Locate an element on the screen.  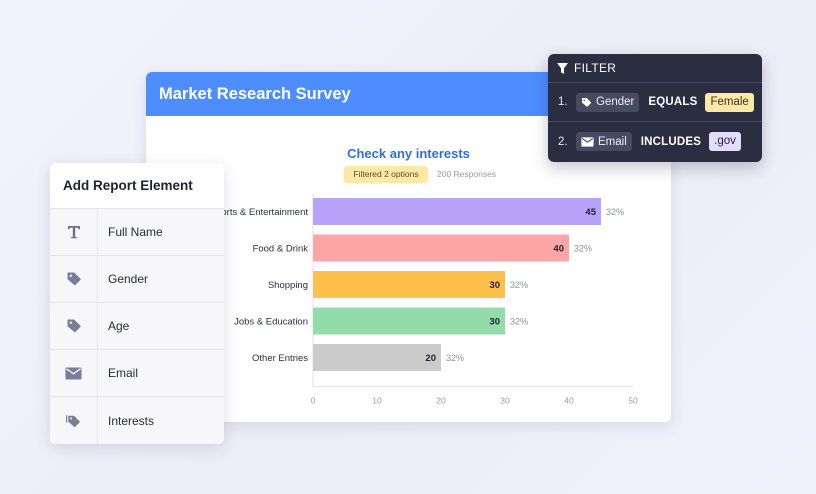
sidebar-item-label: Email is located at coordinates (123, 373).